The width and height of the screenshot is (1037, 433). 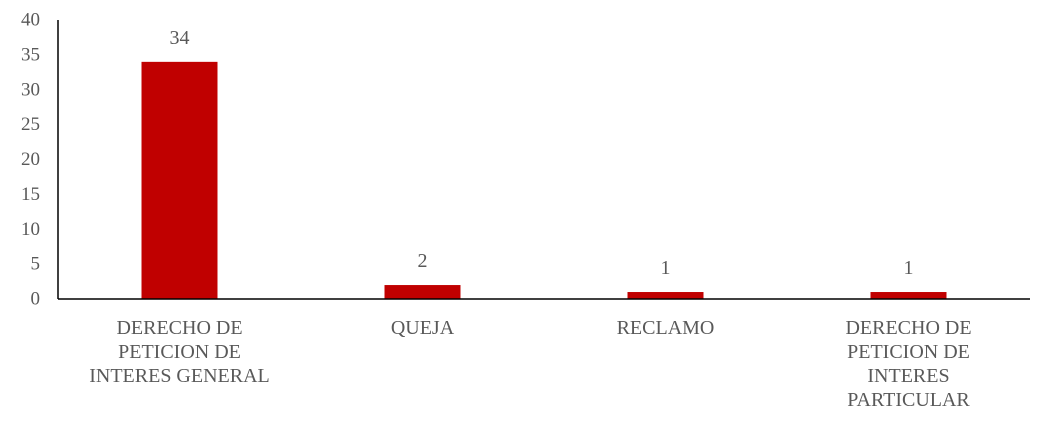 I want to click on y-axis-ticks: 0 5 10 15 20 25 30 35 40, so click(x=30, y=160).